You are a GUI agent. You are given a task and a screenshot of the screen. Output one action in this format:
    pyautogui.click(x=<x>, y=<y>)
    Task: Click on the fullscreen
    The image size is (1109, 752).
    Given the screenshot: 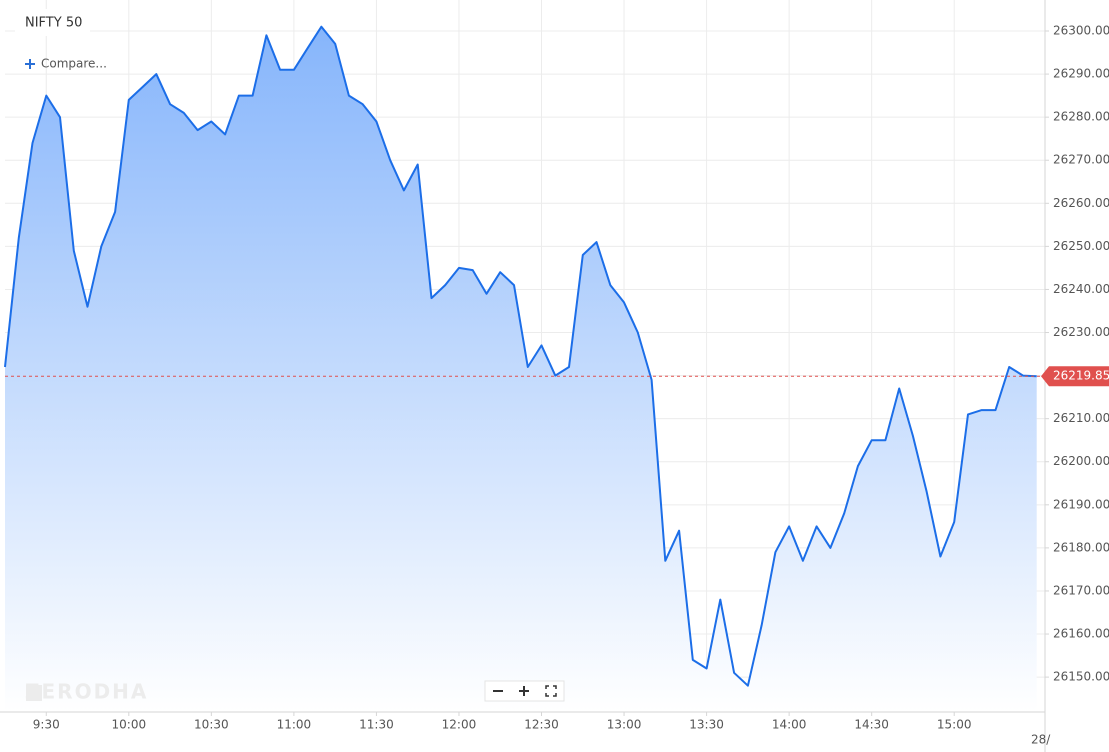 What is the action you would take?
    pyautogui.click(x=551, y=691)
    